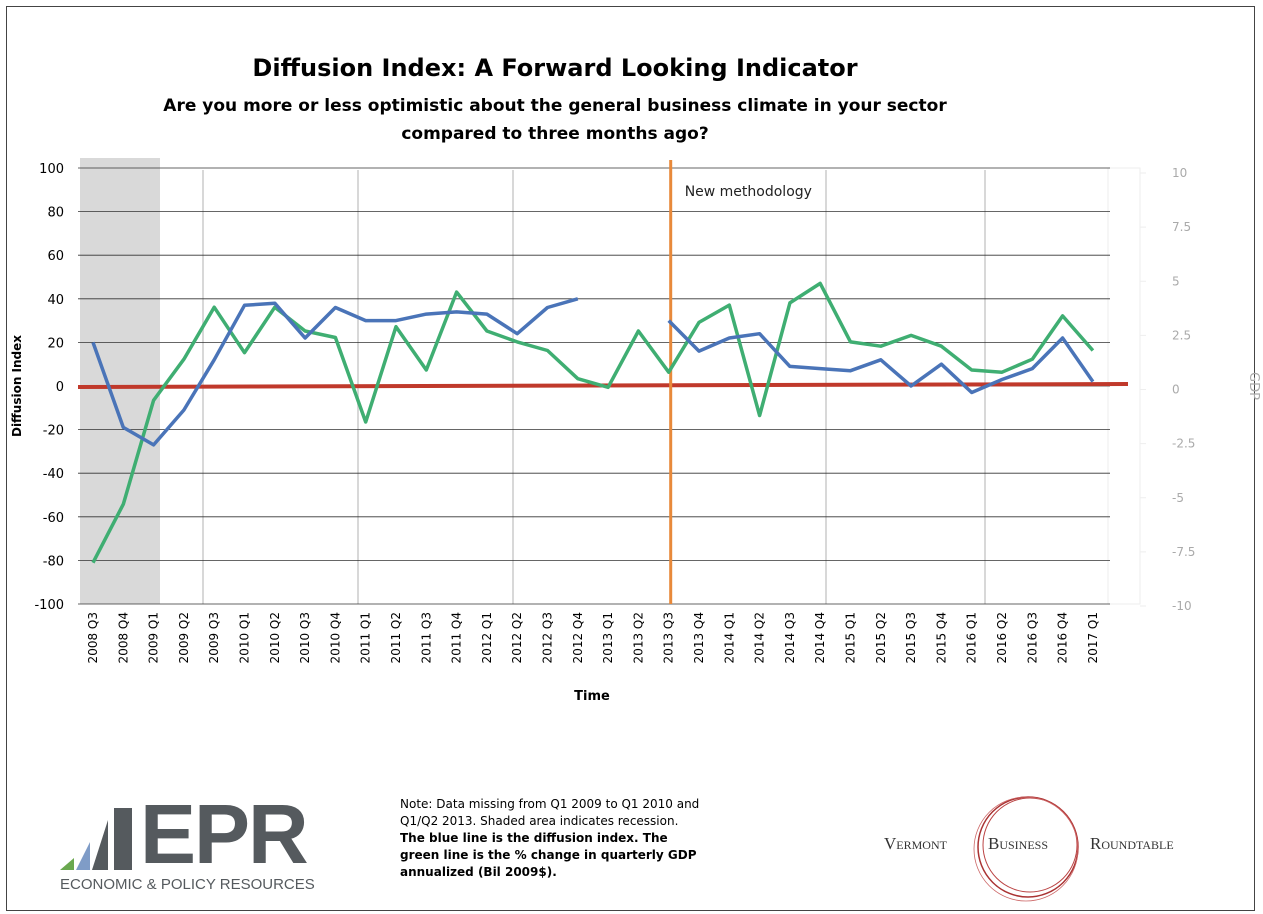 The width and height of the screenshot is (1263, 914). What do you see at coordinates (49, 605) in the screenshot?
I see `y-tick-label: -100` at bounding box center [49, 605].